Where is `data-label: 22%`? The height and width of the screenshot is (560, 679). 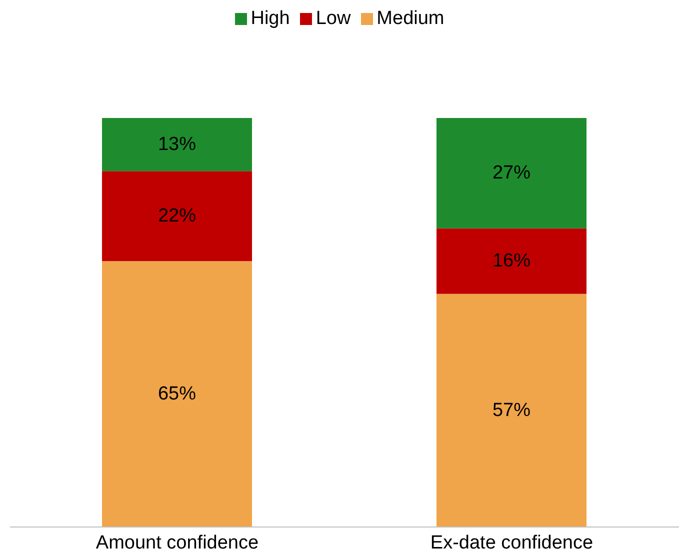 data-label: 22% is located at coordinates (177, 216).